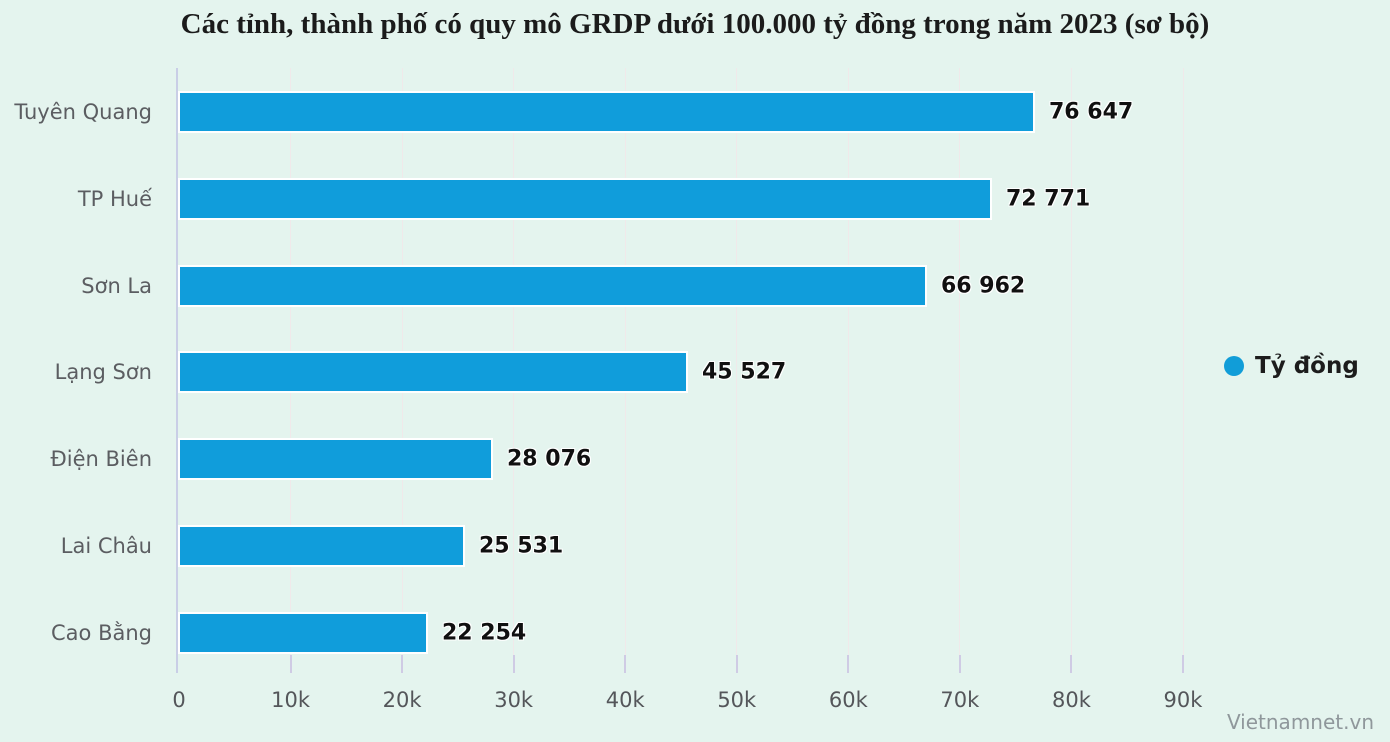 The image size is (1390, 742). I want to click on bar-value-label: 66 962, so click(983, 286).